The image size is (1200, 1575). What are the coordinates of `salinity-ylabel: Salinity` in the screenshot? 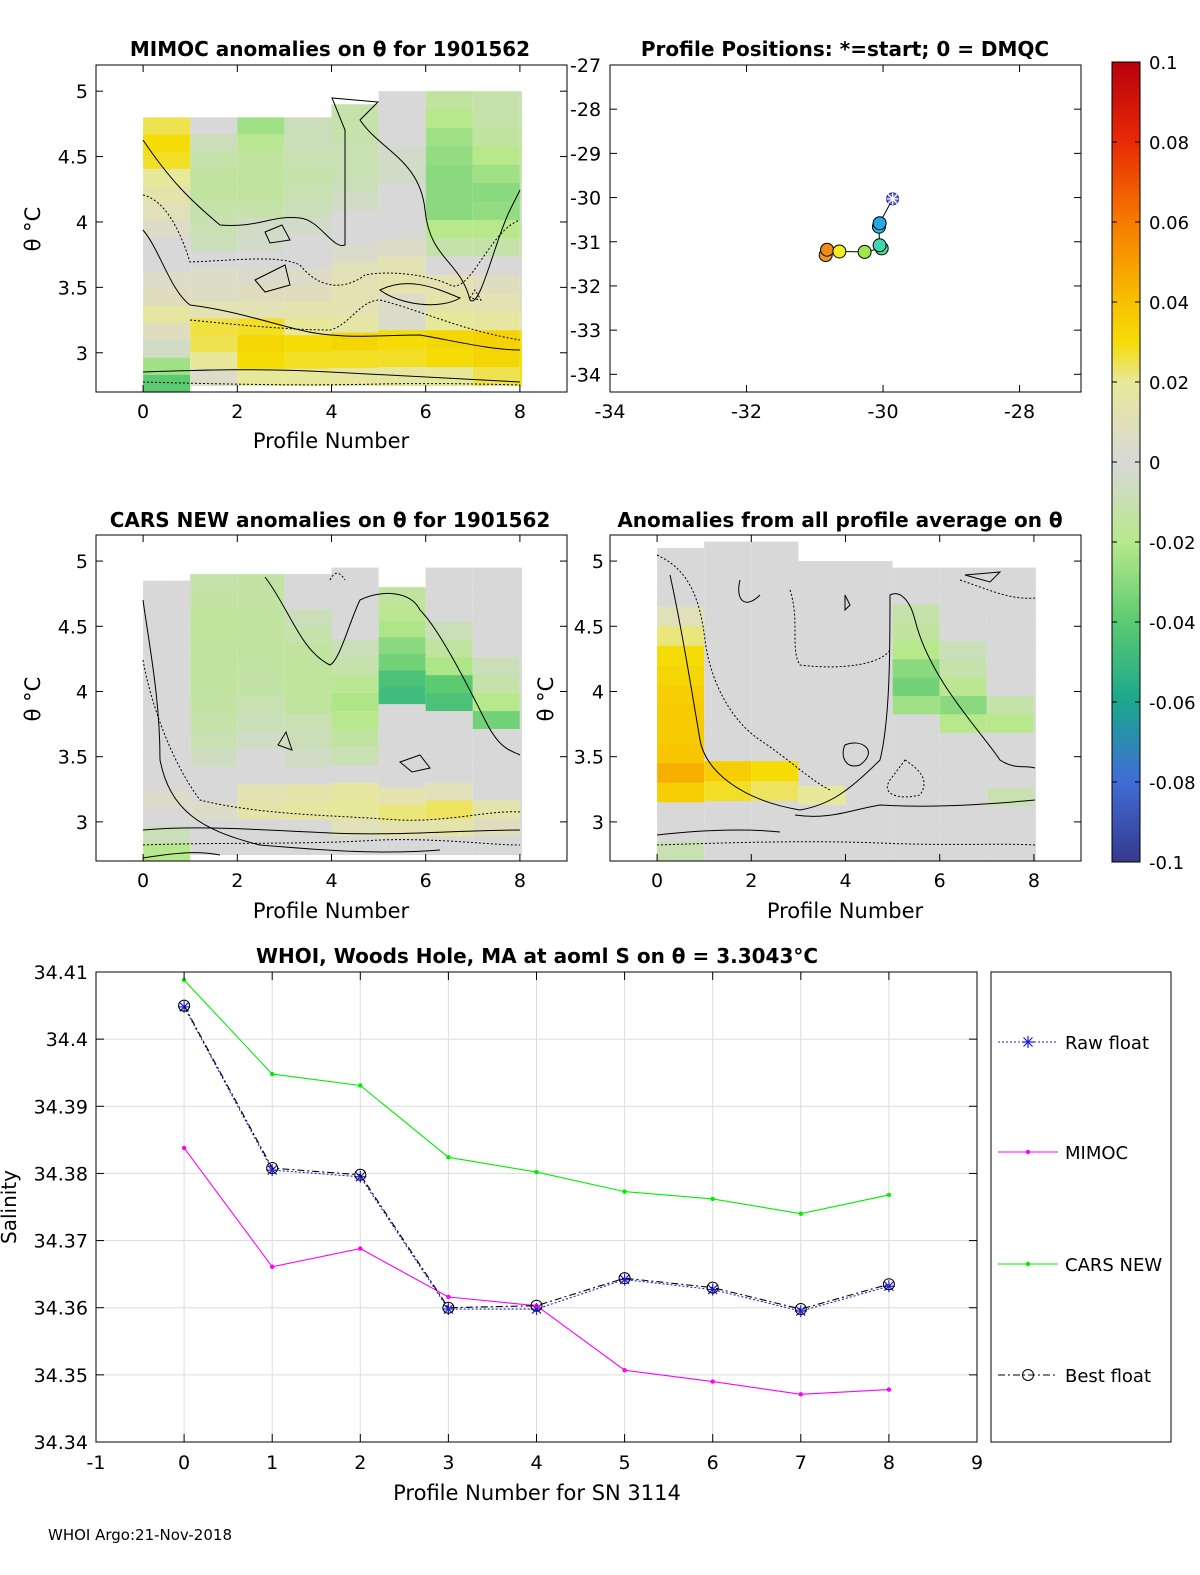 It's located at (10, 1207).